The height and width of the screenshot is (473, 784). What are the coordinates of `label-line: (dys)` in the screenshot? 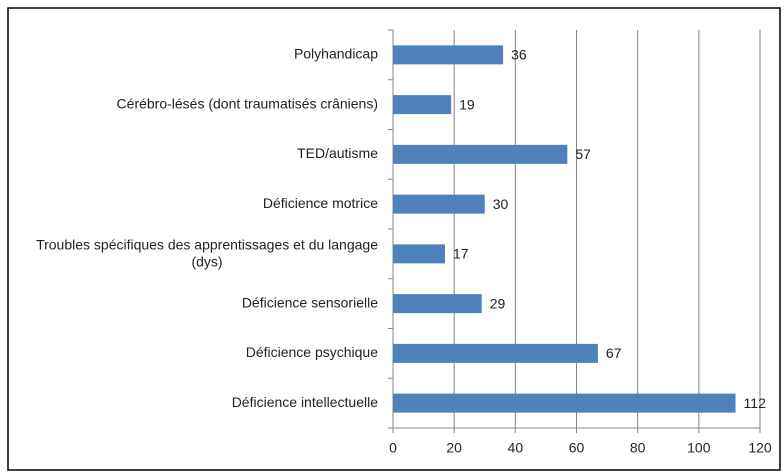 It's located at (206, 261).